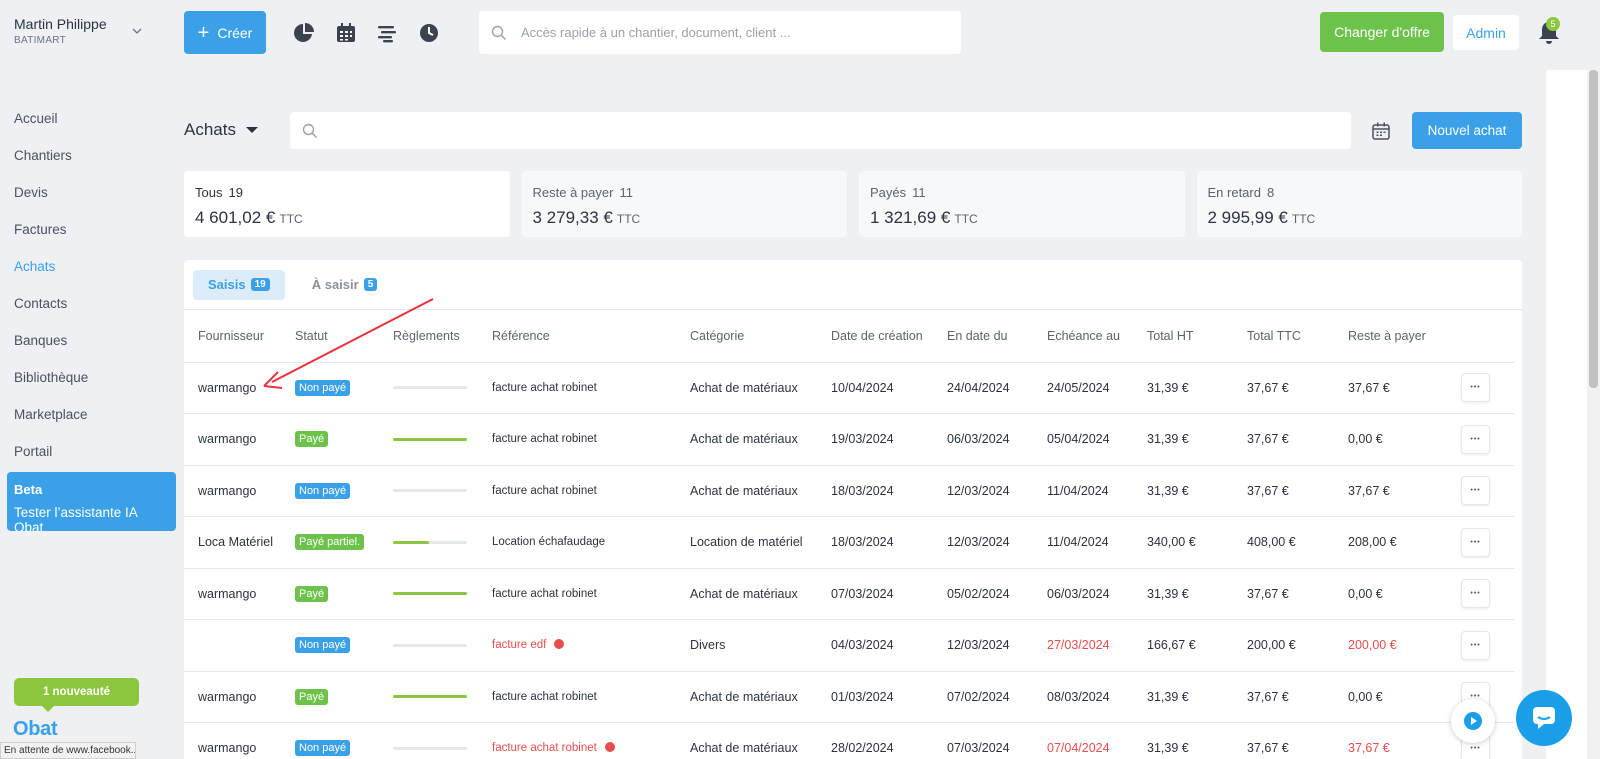  Describe the element at coordinates (51, 414) in the screenshot. I see `sidebar-item-marketplace: Marketplace` at that location.